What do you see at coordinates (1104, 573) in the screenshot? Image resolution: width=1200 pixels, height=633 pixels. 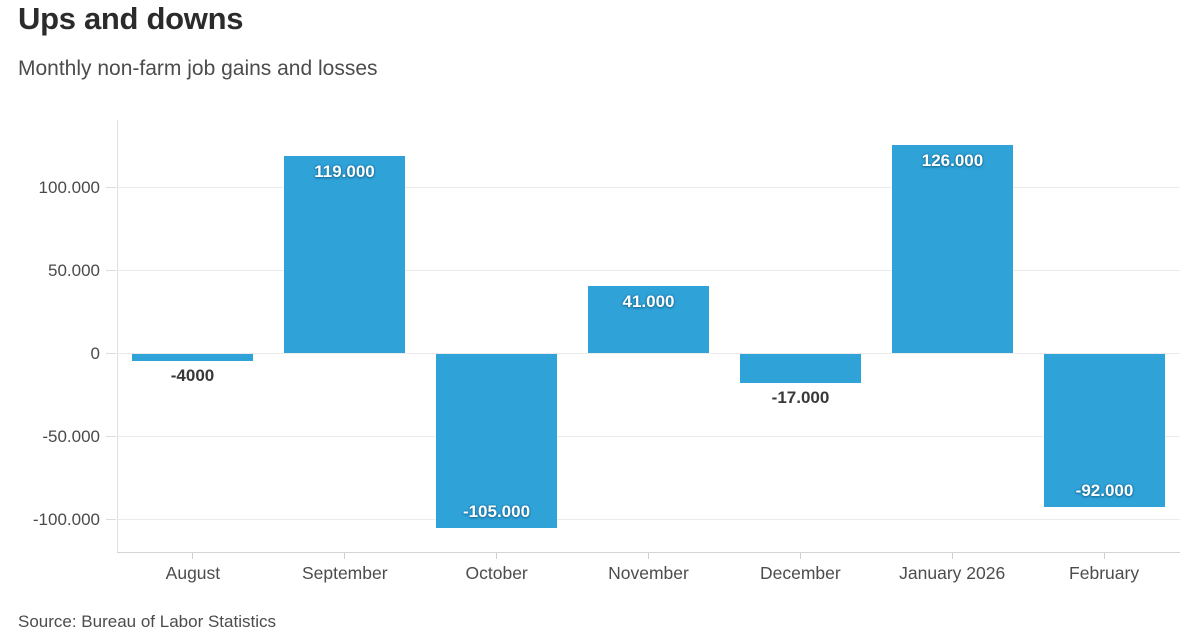 I see `x-tick-label: February` at bounding box center [1104, 573].